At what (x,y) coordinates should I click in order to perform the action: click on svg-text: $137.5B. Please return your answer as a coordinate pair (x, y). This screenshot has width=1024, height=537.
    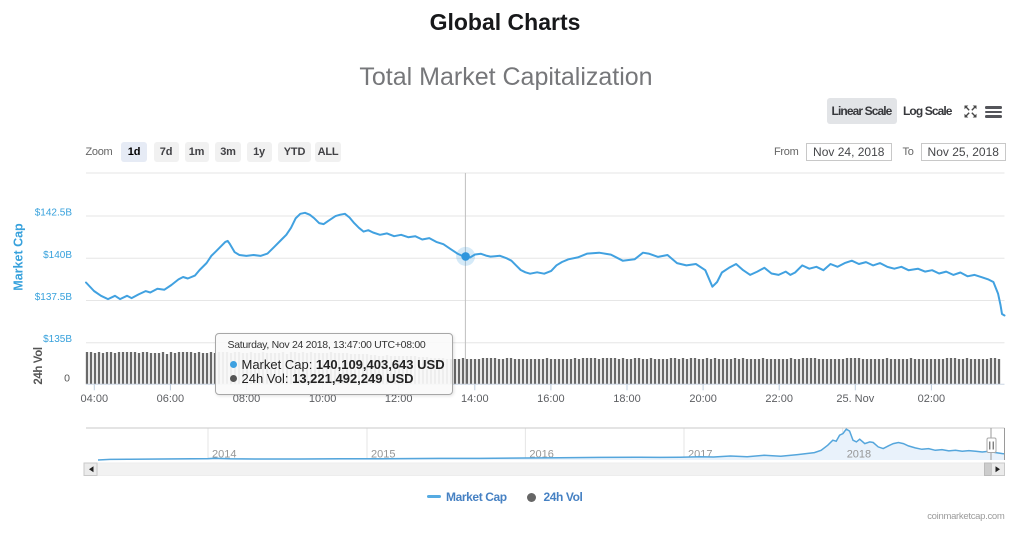
    Looking at the image, I should click on (54, 297).